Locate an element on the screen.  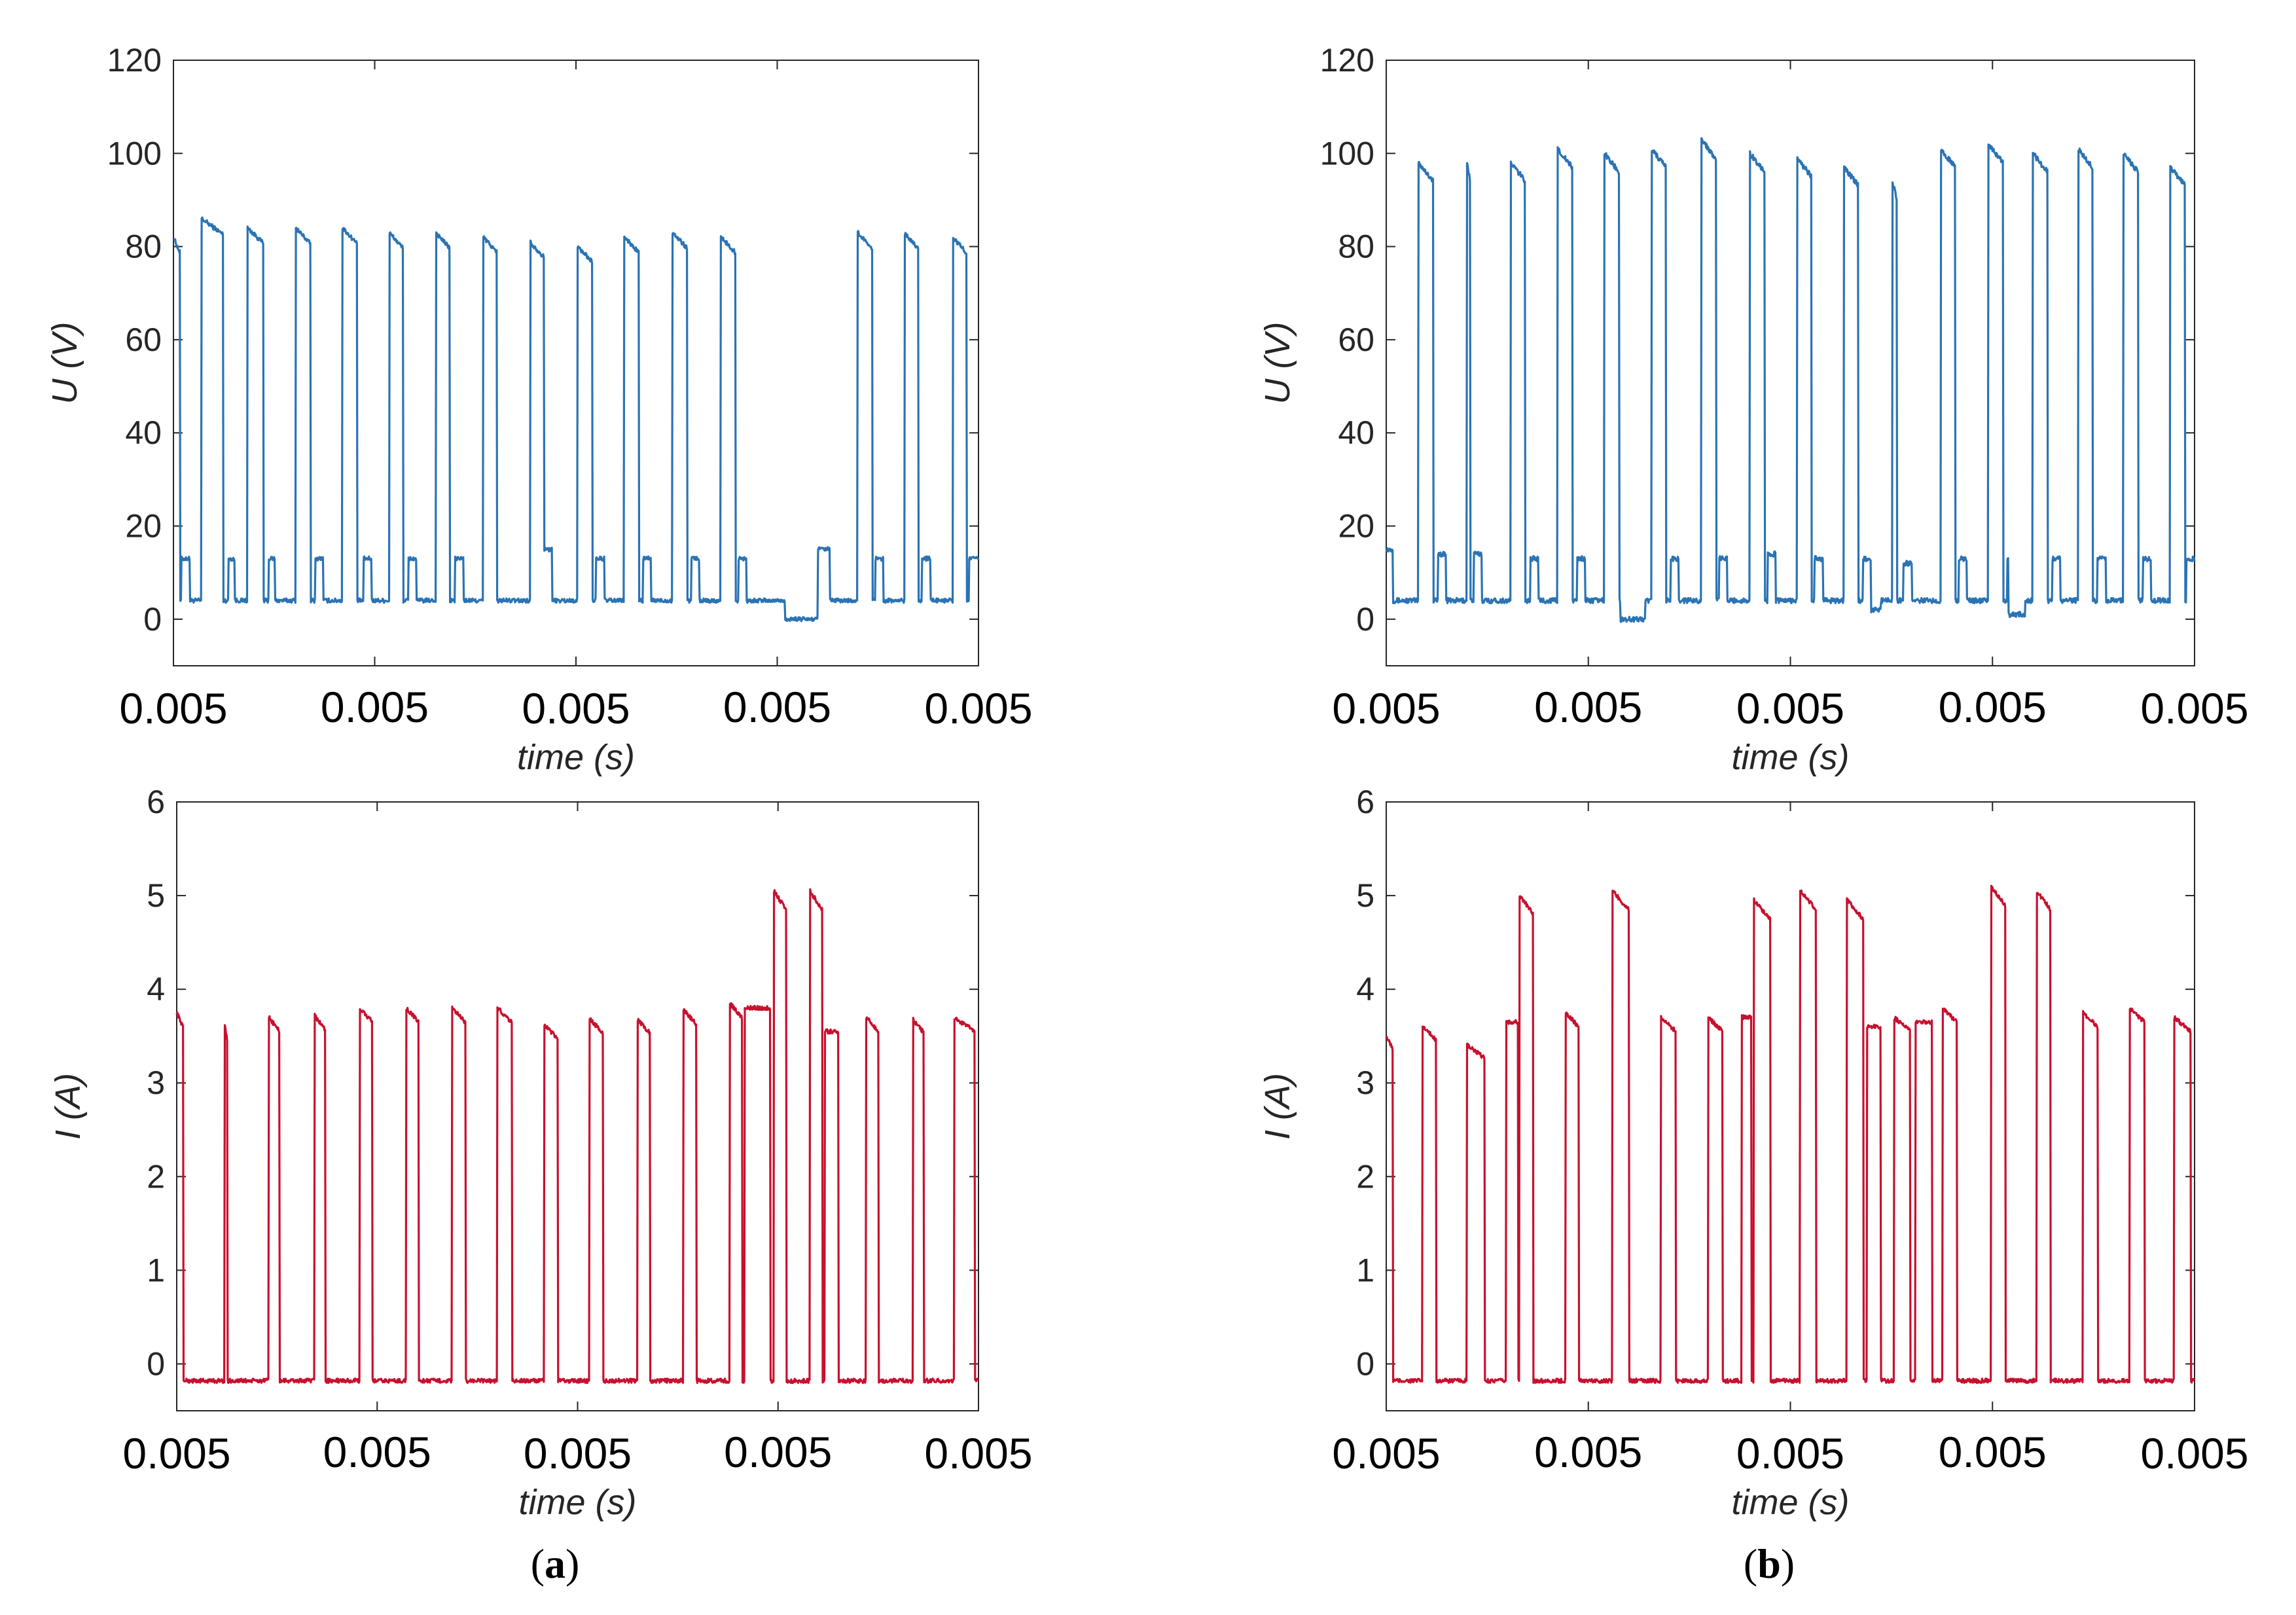
panel-label-b: (b) is located at coordinates (1769, 1563).